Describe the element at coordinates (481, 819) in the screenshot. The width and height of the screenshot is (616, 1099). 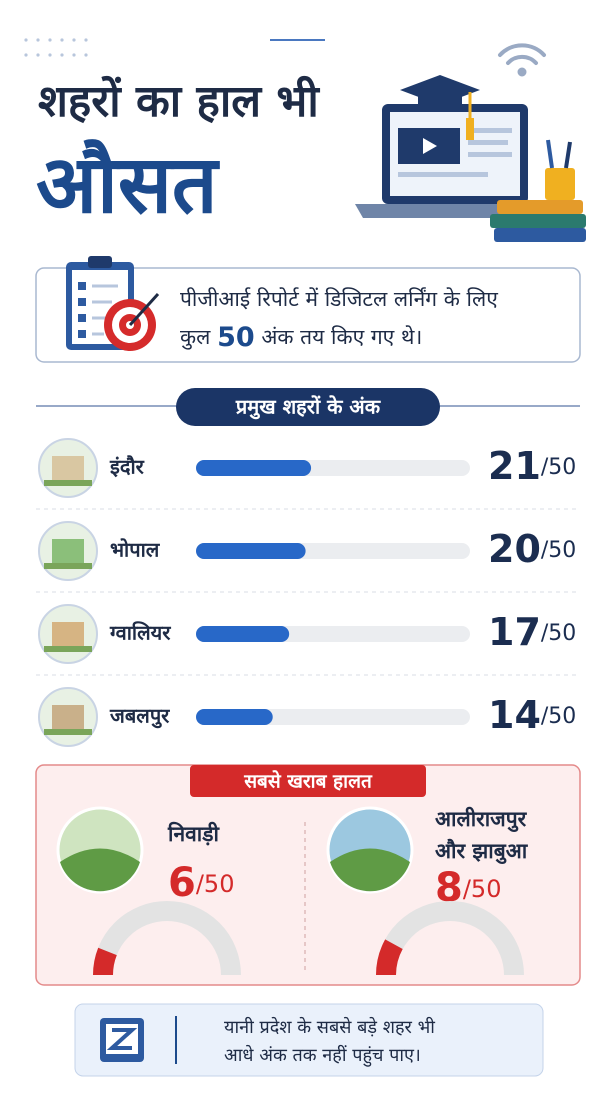
I see `place-name: आलीराजपुर` at that location.